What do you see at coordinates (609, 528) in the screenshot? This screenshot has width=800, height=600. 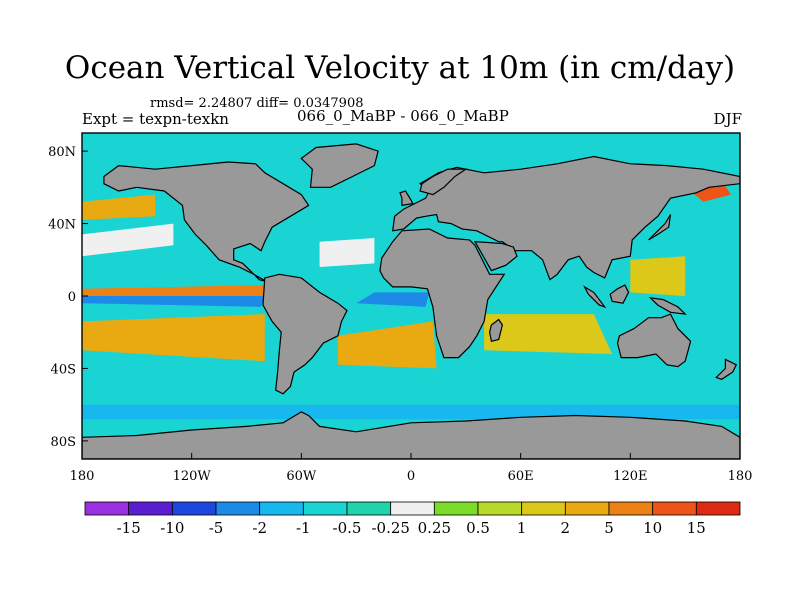 I see `colorbar-label-11: 5` at bounding box center [609, 528].